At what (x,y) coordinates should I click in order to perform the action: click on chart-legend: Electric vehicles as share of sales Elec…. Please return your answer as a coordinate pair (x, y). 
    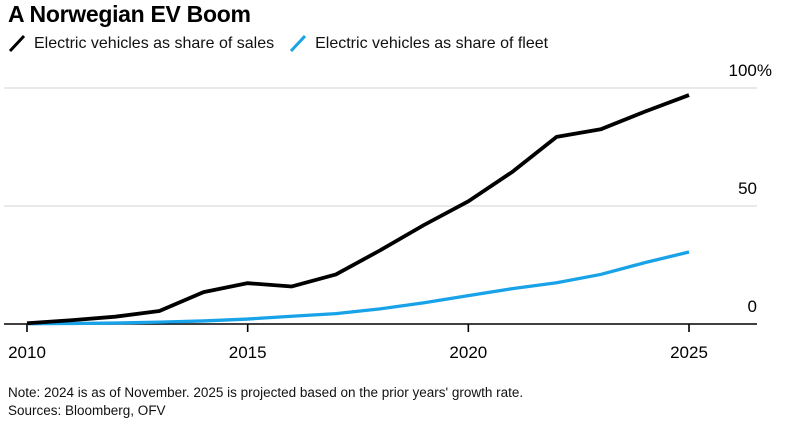
    Looking at the image, I should click on (278, 43).